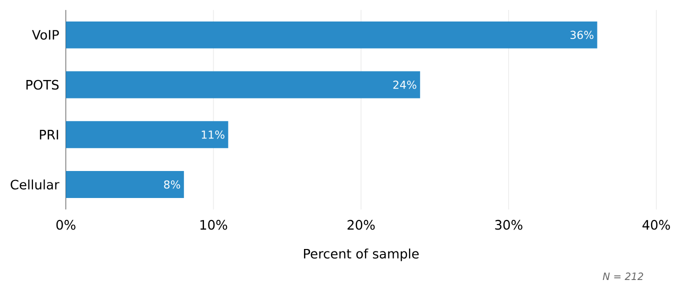 The image size is (675, 302). What do you see at coordinates (66, 225) in the screenshot?
I see `x-tick-label: 0%` at bounding box center [66, 225].